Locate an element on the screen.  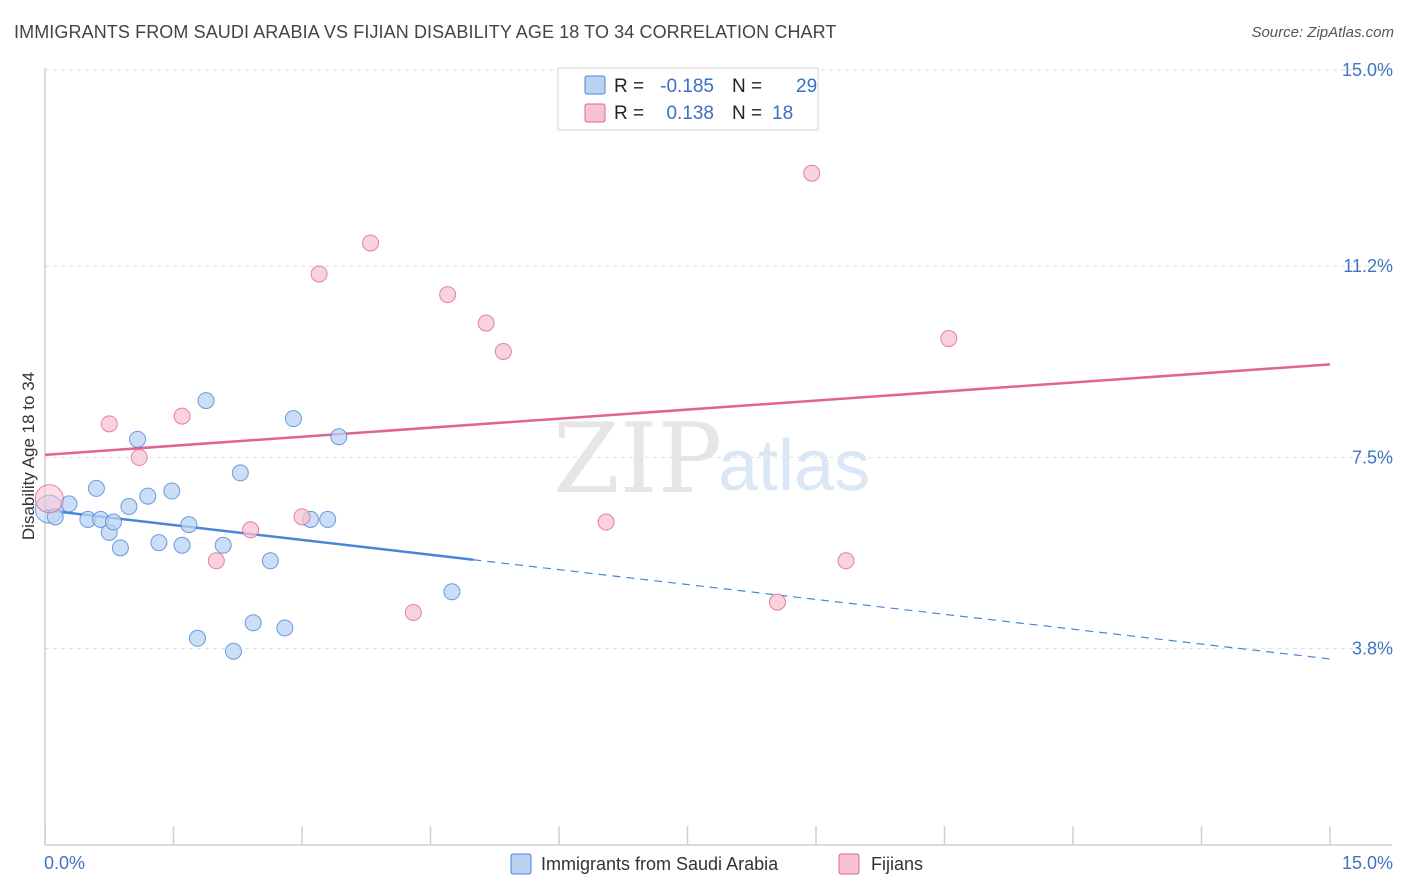
legend-n-value-blue: 29 is located at coordinates (806, 86).